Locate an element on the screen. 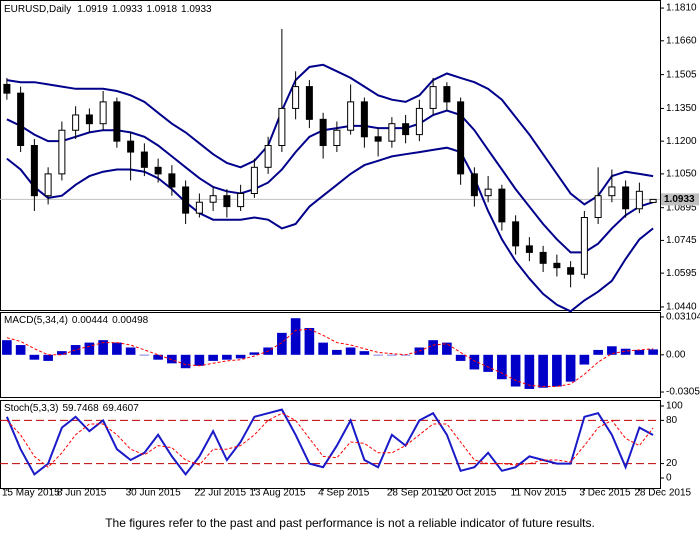 This screenshot has width=700, height=552. x-tick-label: 22 Jul 2015 is located at coordinates (220, 493).